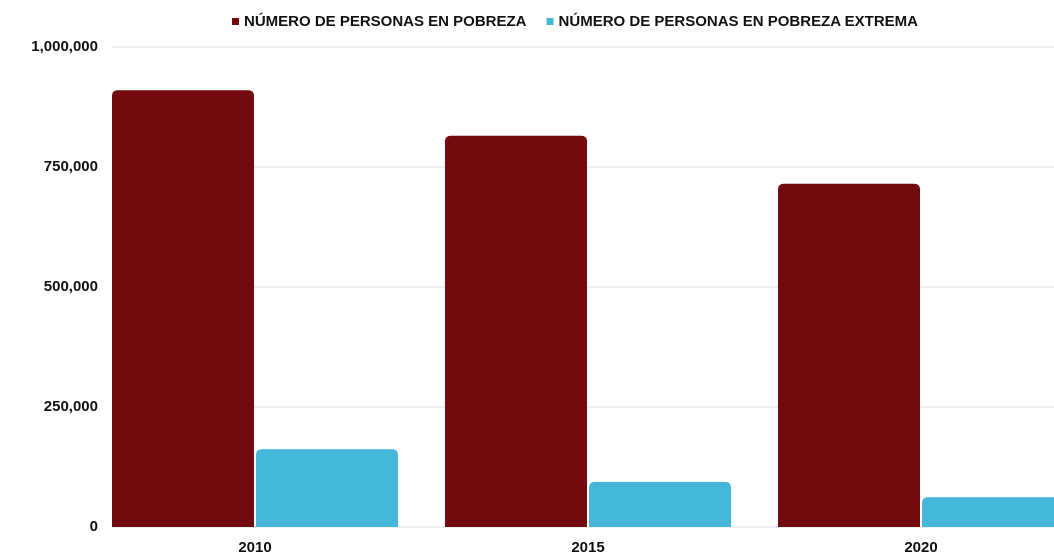  Describe the element at coordinates (739, 21) in the screenshot. I see `legend-label: NÚMERO DE PERSONAS EN POBREZA EXTREMA` at that location.